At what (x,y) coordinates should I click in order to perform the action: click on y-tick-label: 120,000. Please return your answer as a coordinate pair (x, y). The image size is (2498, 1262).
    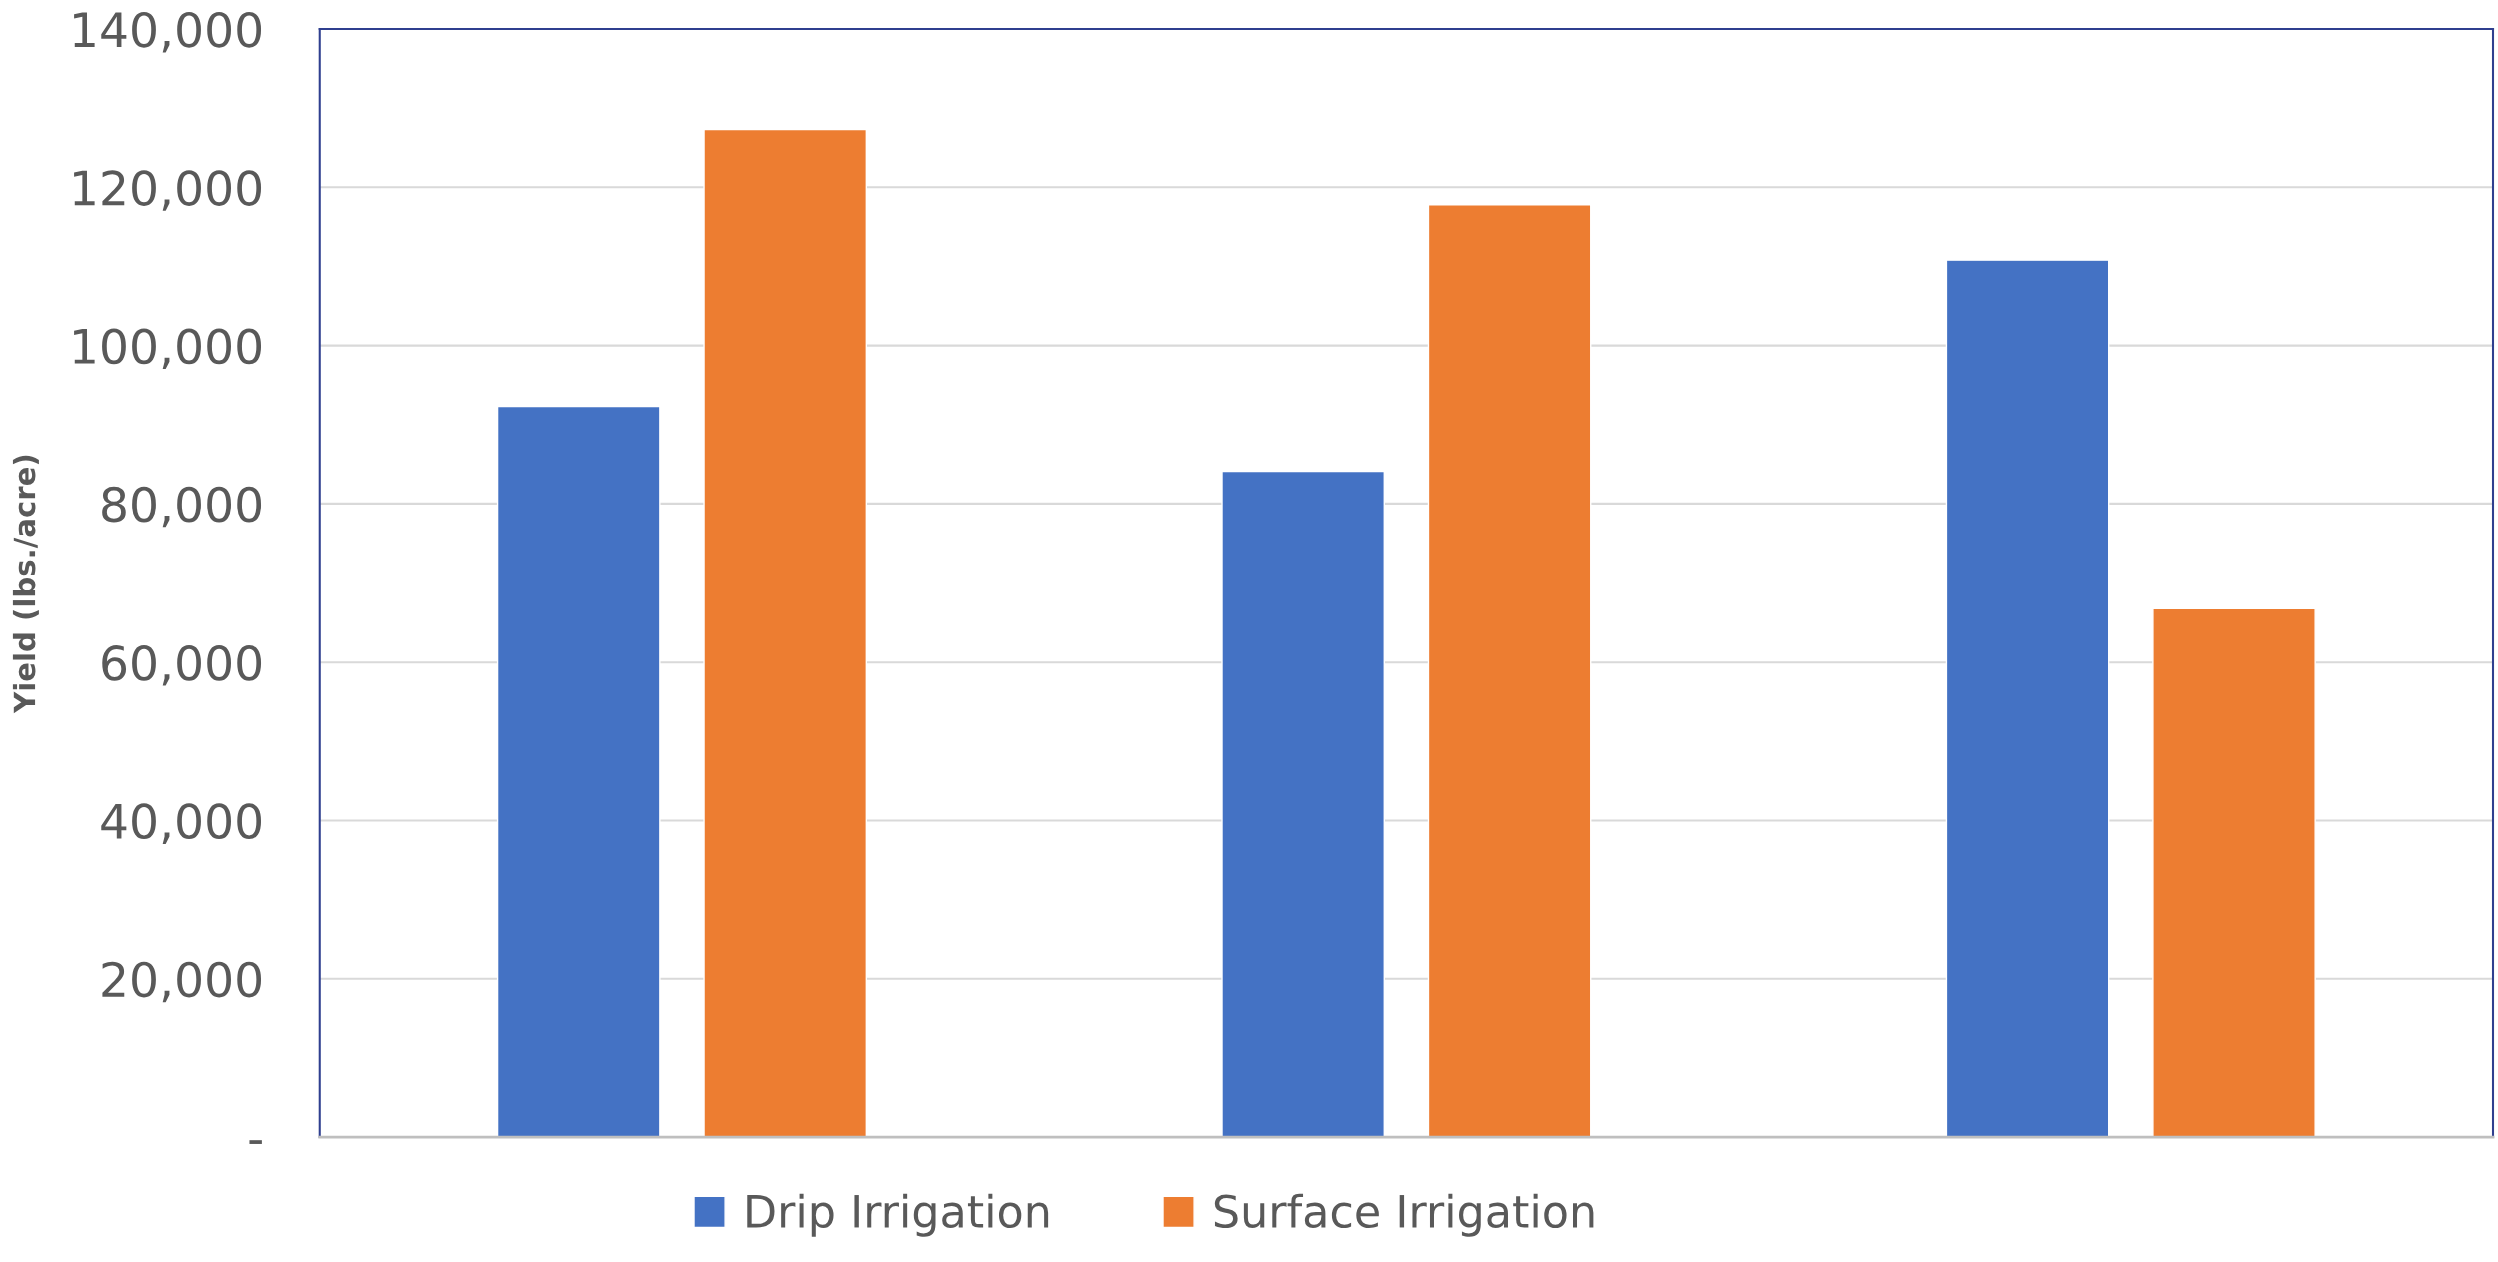
    Looking at the image, I should click on (168, 190).